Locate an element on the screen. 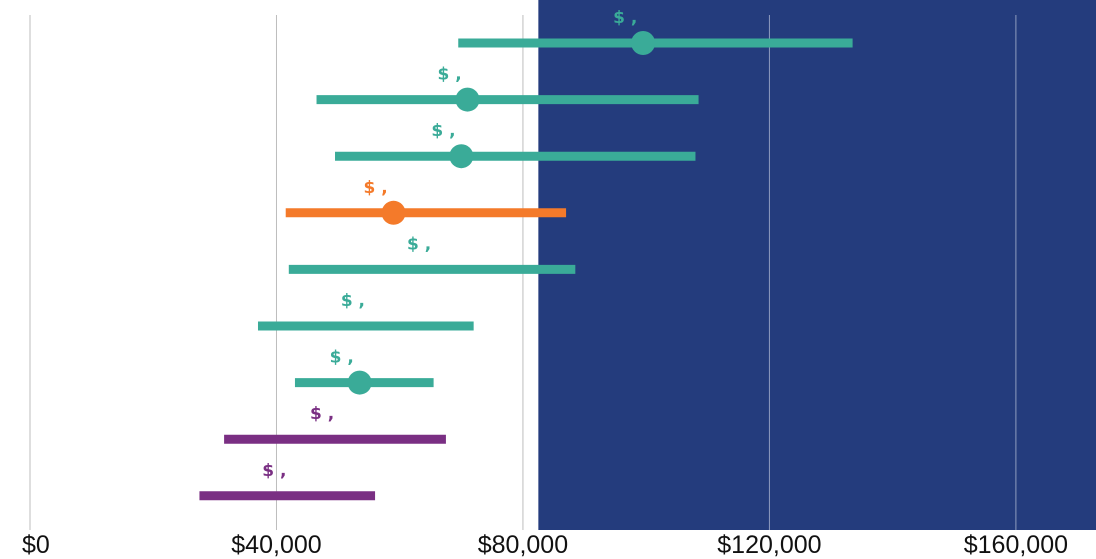  x-tick-label: $80,000 is located at coordinates (523, 545).